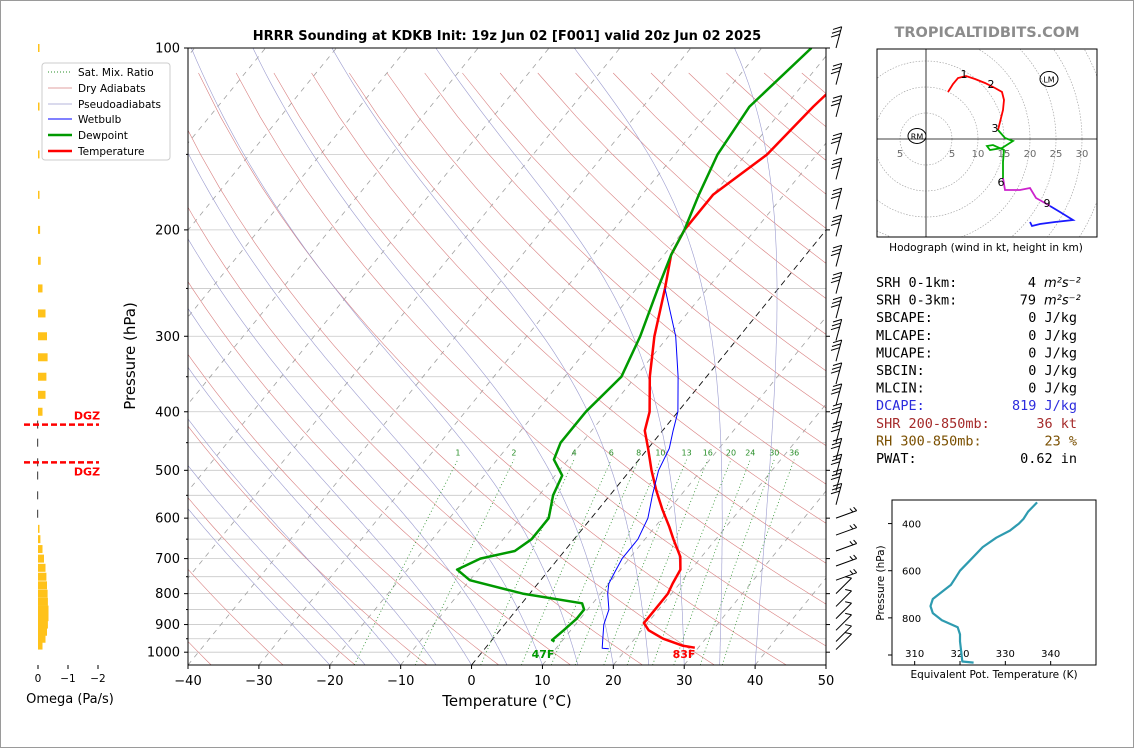 The width and height of the screenshot is (1134, 748). I want to click on mixing-ratio-label: 24, so click(750, 453).